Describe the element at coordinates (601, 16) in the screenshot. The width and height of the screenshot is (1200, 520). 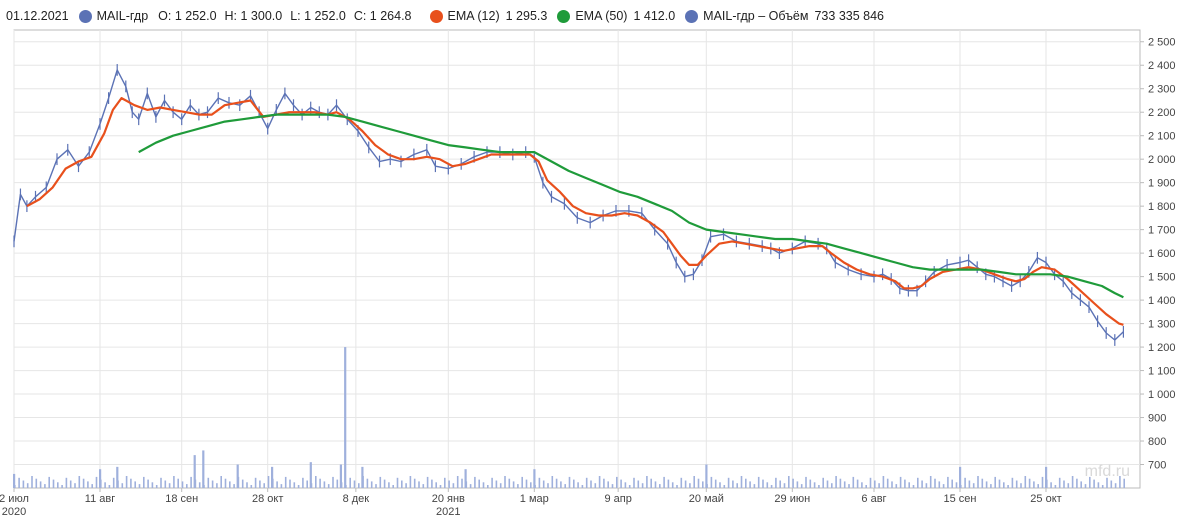
I see `legend-ema50-label: EMA (50)` at that location.